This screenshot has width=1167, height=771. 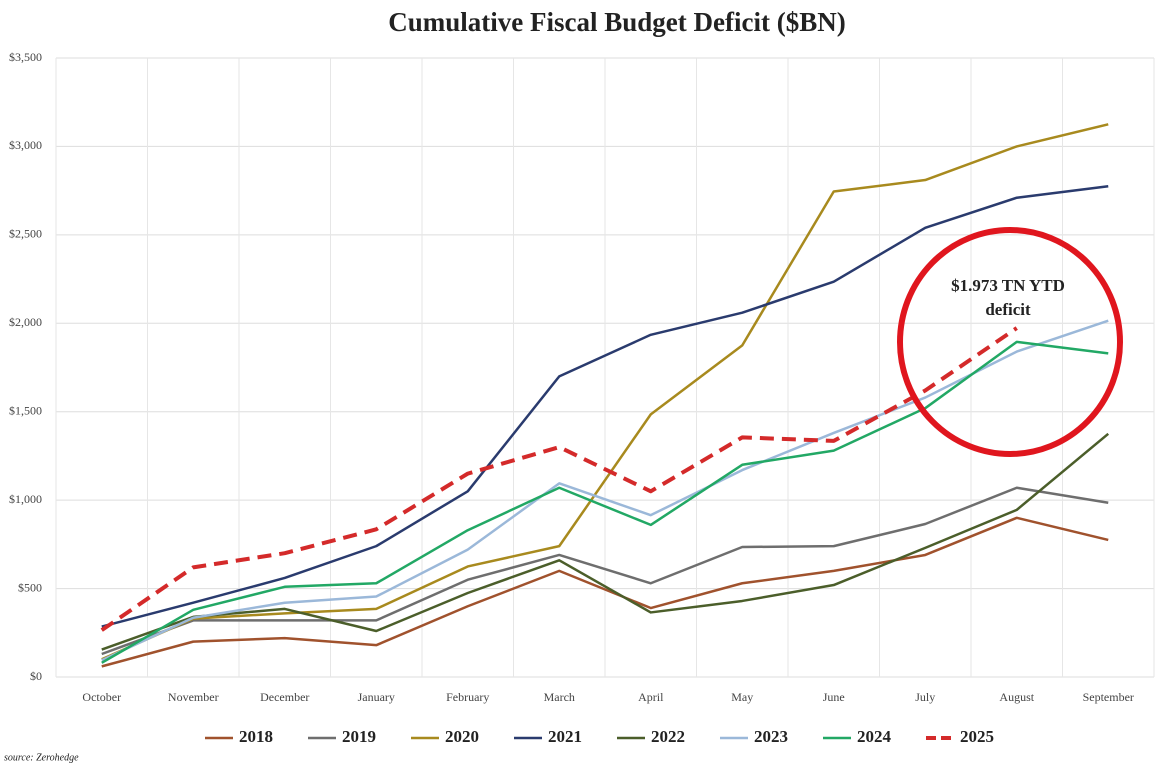 I want to click on x-tick-label: November, so click(x=193, y=697).